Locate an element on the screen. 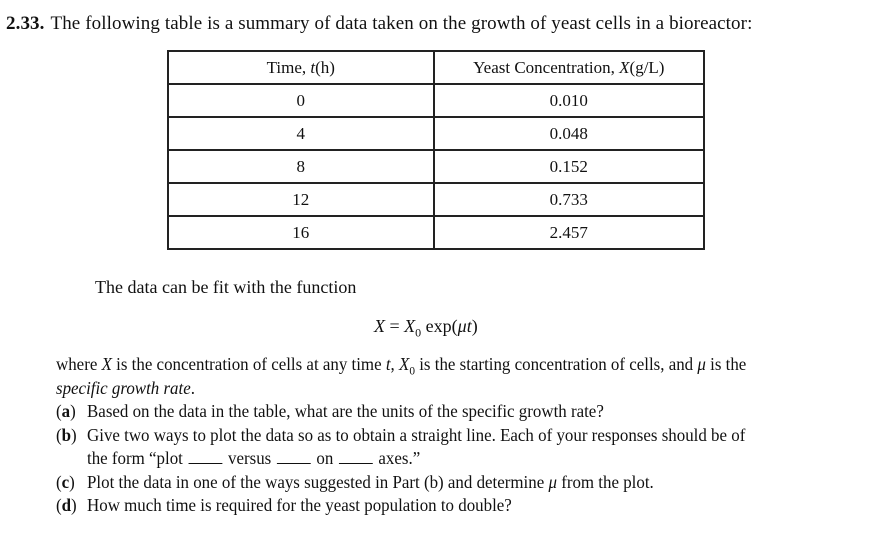 This screenshot has height=534, width=877. table-row: 4 0.048 is located at coordinates (436, 133).